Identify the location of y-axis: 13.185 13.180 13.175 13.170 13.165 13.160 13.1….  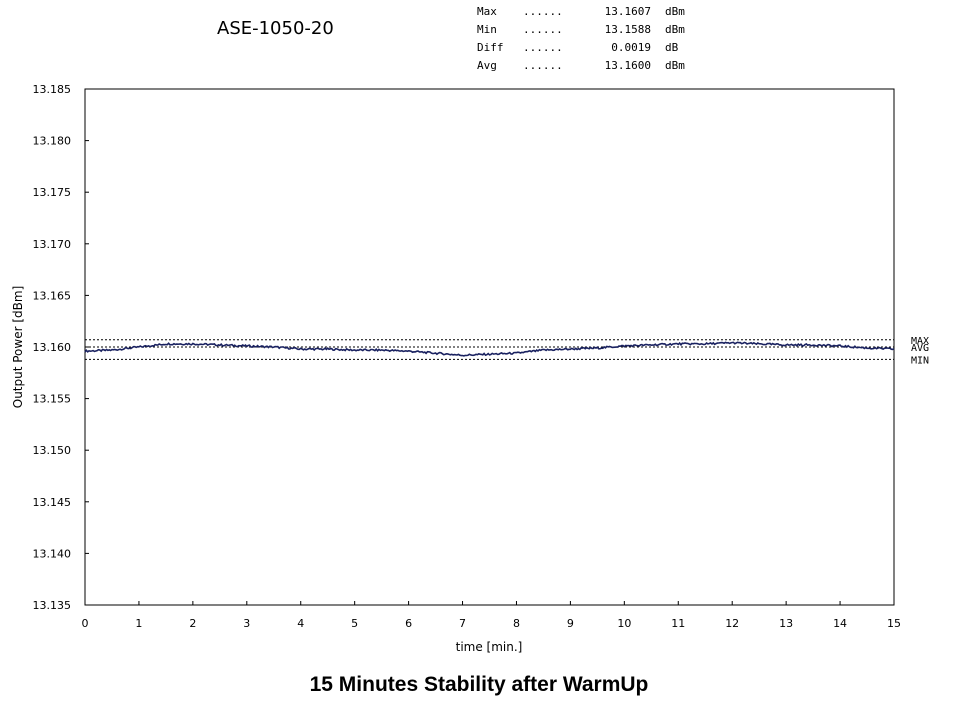
(61, 347).